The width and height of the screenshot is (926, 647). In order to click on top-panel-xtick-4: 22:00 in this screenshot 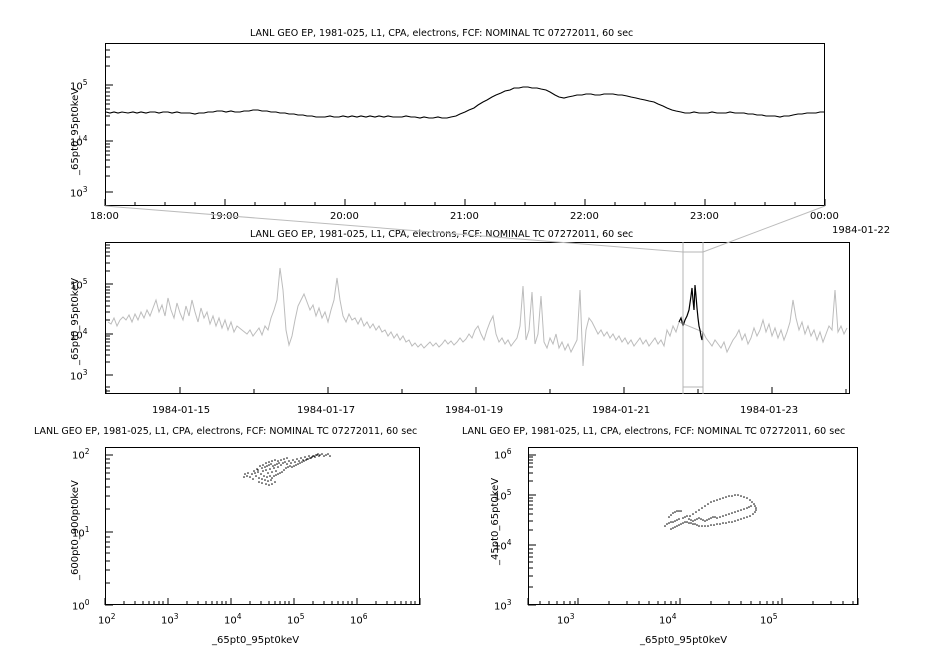, I will do `click(584, 216)`.